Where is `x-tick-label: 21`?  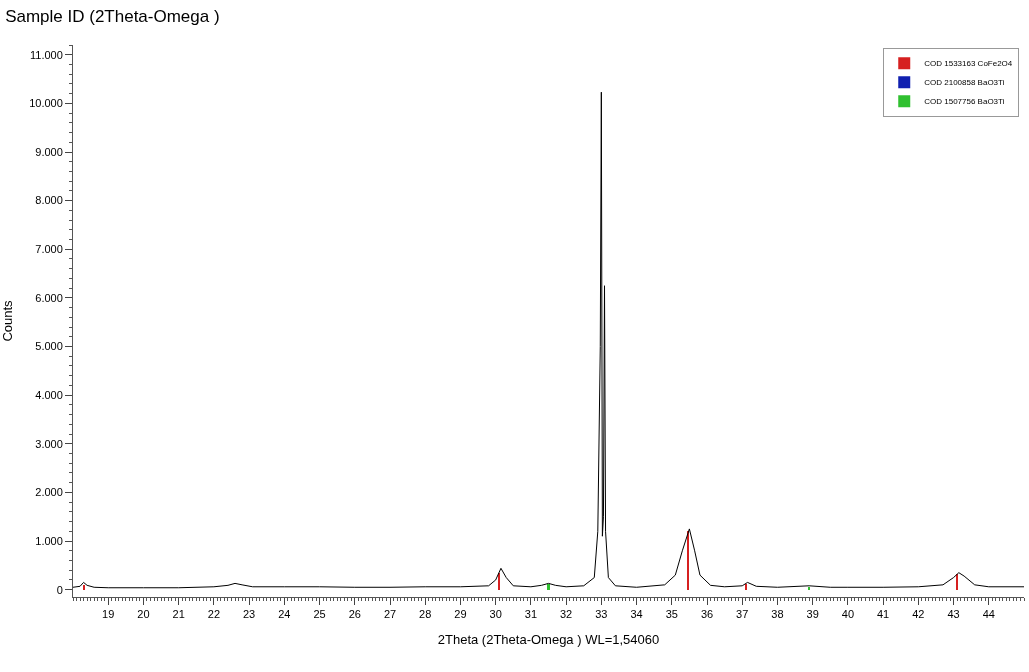 x-tick-label: 21 is located at coordinates (178, 614).